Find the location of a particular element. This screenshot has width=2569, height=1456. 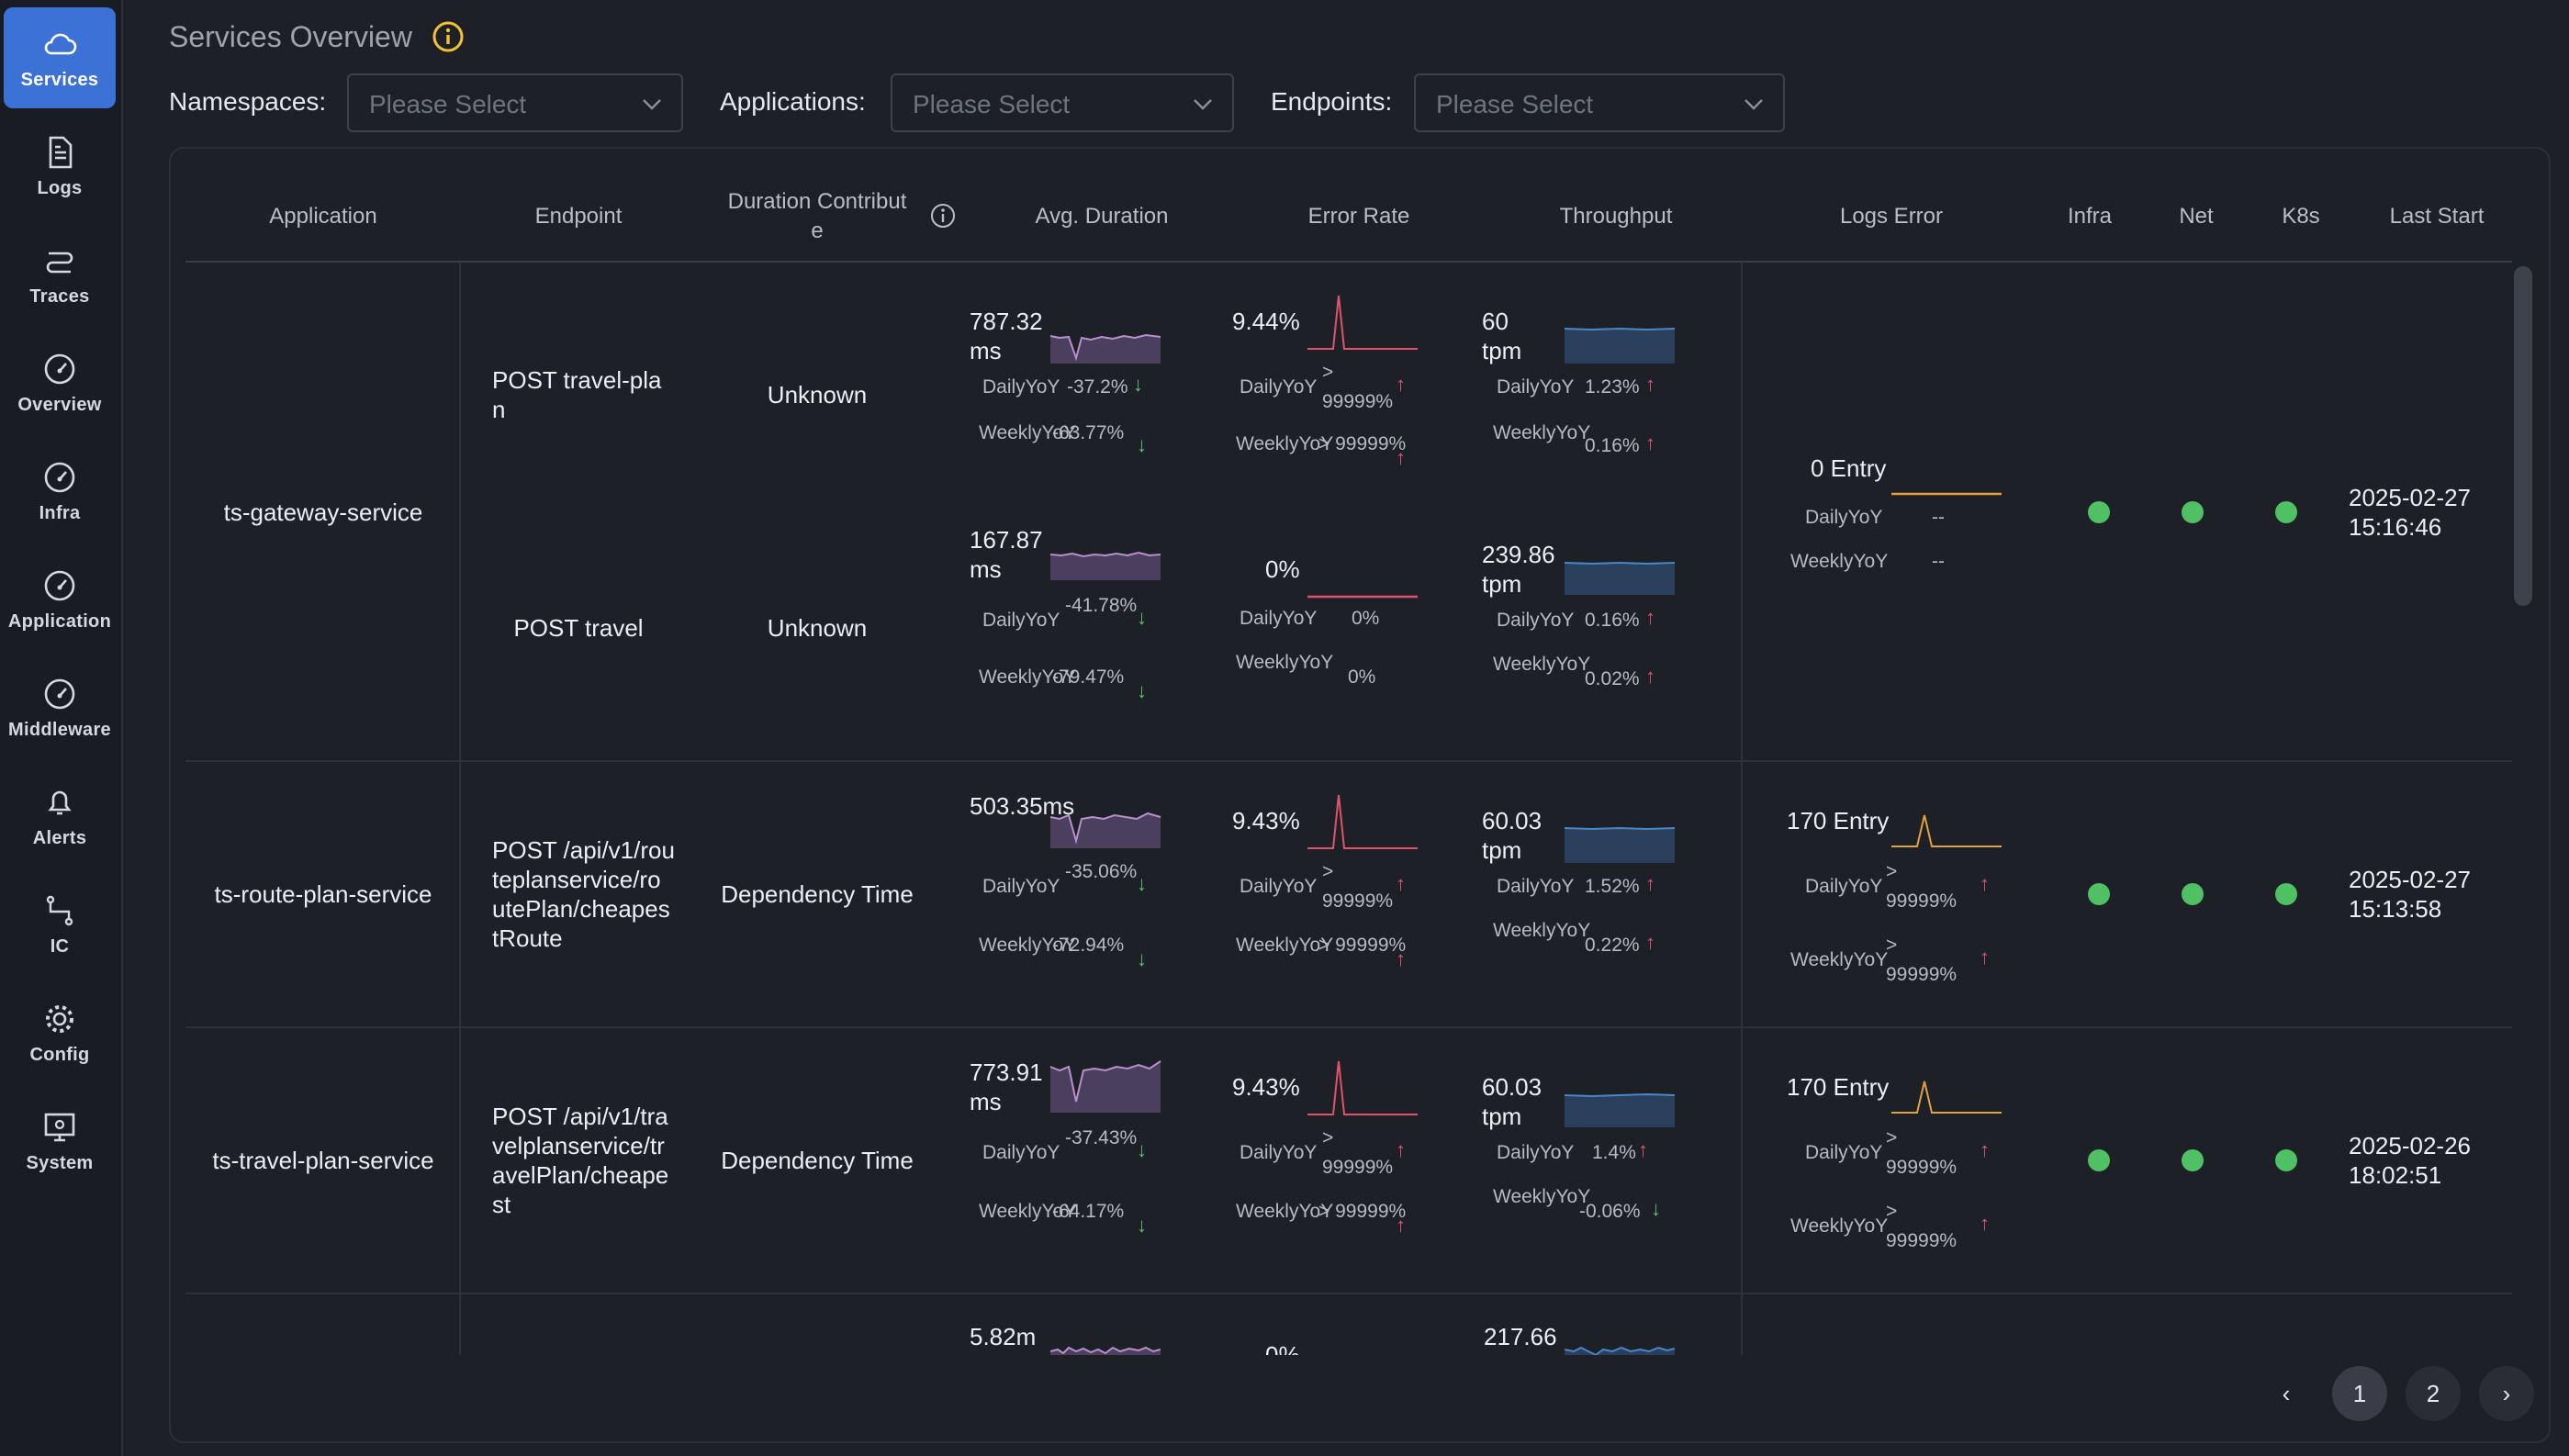

column-header-duration-contribute: Duration Contribut e is located at coordinates (817, 216).